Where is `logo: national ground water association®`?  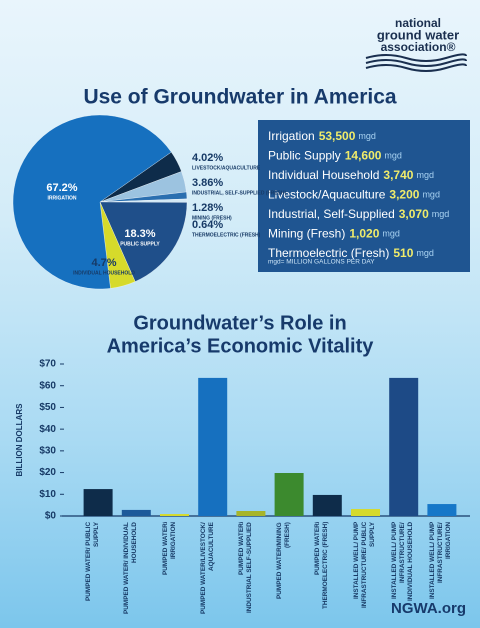
logo: national ground water association® is located at coordinates (416, 44).